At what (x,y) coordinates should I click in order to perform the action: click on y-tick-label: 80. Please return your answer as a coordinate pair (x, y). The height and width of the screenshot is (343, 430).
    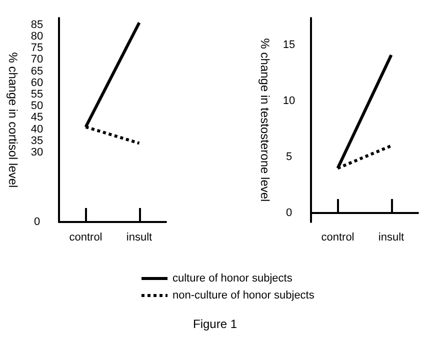
    Looking at the image, I should click on (37, 36).